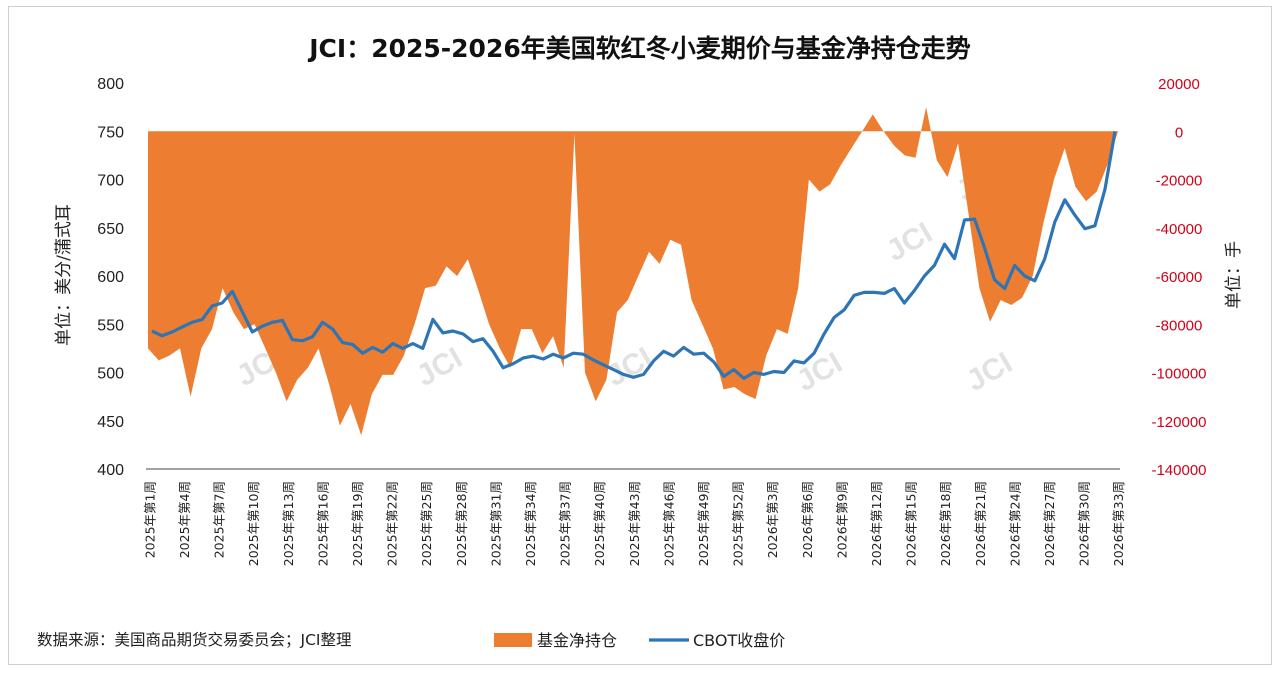  I want to click on x-tick-label: 2026年第18周, so click(945, 523).